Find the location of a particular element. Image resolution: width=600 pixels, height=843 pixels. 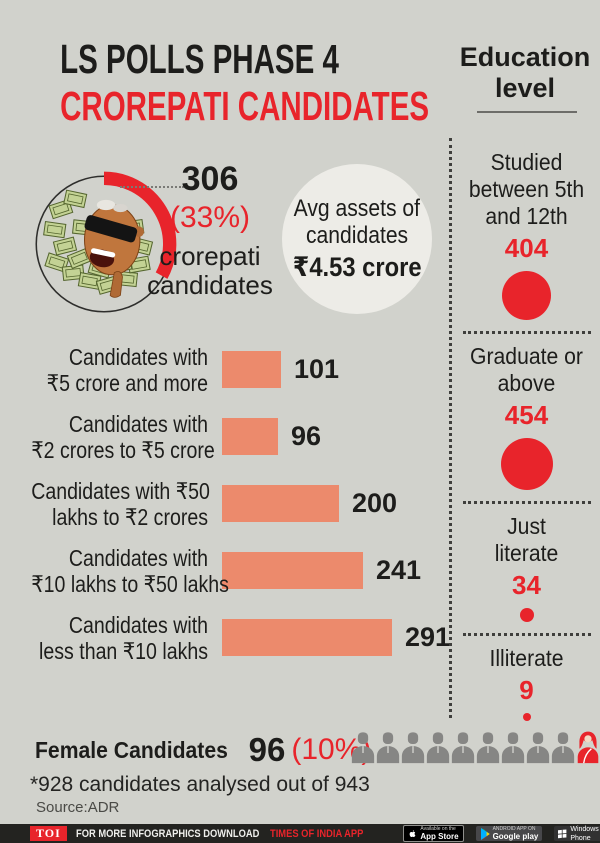

education-label: Illiterate is located at coordinates (526, 658).